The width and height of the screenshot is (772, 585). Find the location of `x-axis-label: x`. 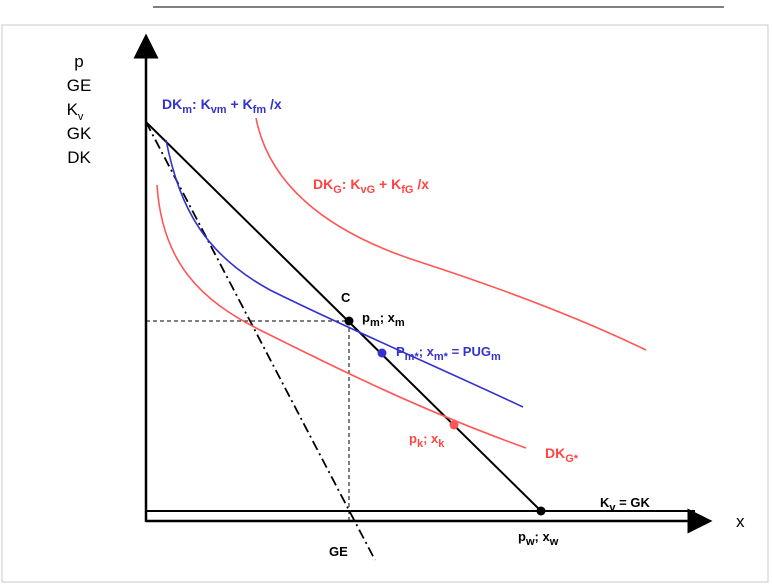

x-axis-label: x is located at coordinates (740, 521).